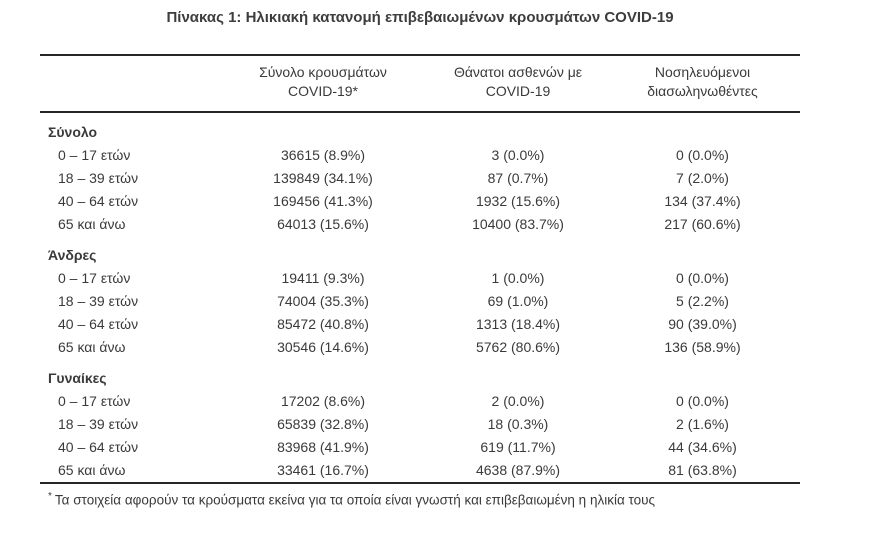 Image resolution: width=880 pixels, height=541 pixels. What do you see at coordinates (323, 447) in the screenshot?
I see `cases-value: 83968 (41.9%)` at bounding box center [323, 447].